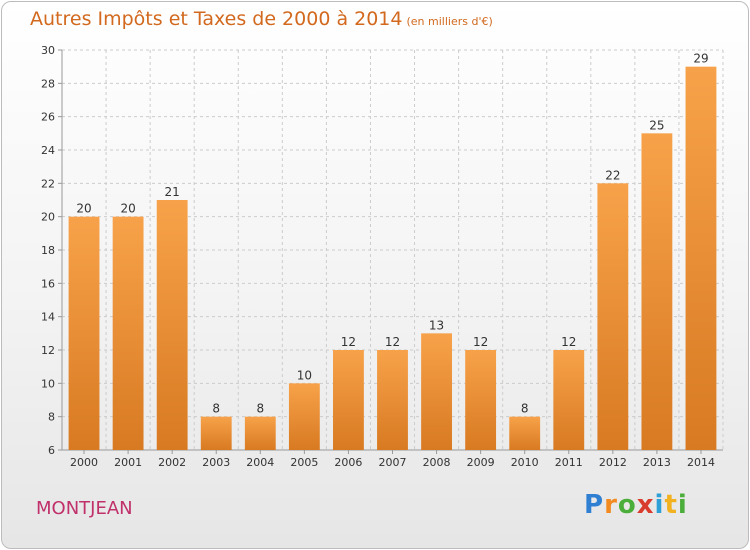 This screenshot has width=750, height=550. I want to click on x-tick-label: 2007, so click(393, 462).